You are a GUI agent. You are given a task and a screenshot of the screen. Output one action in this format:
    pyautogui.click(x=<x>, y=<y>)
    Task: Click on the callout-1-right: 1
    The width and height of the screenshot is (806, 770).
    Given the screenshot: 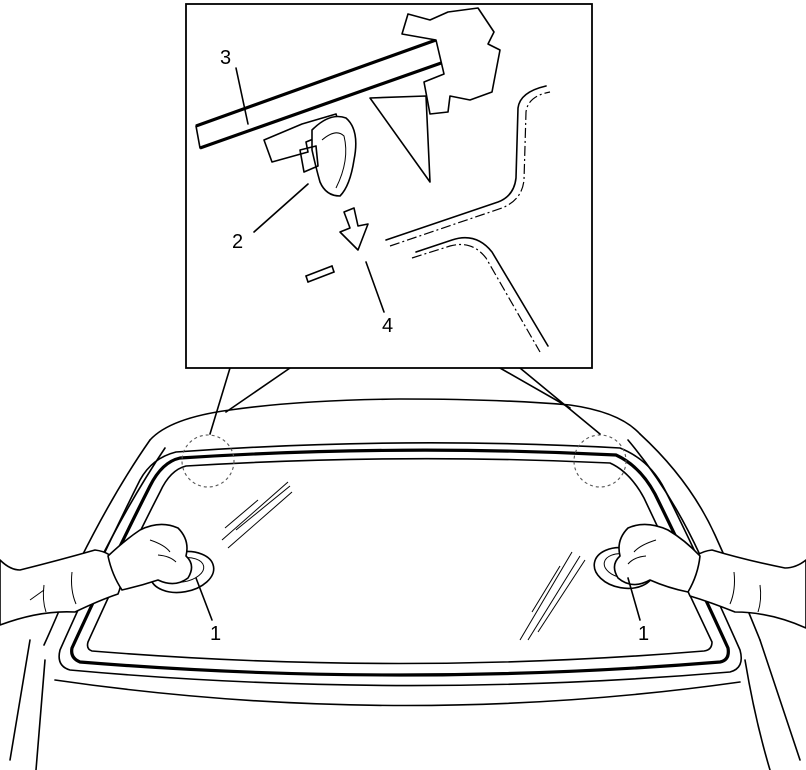 What is the action you would take?
    pyautogui.click(x=643, y=634)
    